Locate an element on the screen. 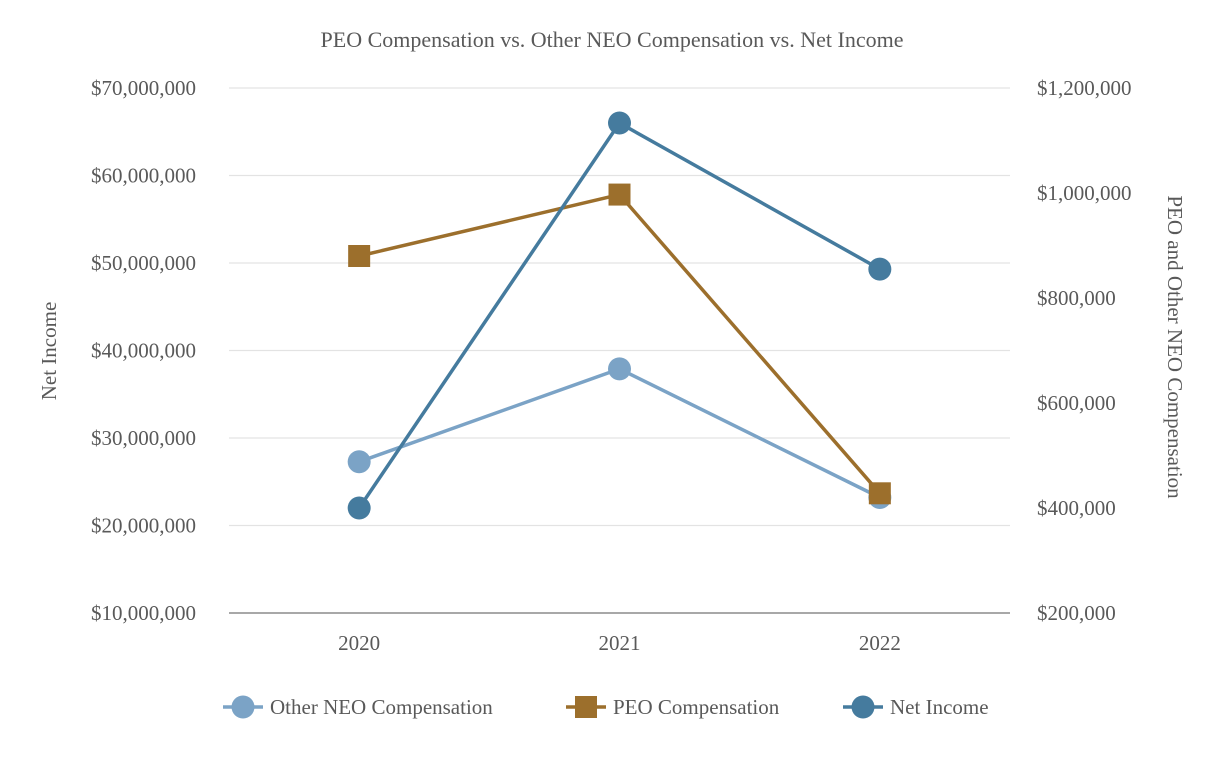 Image resolution: width=1226 pixels, height=760 pixels. right-tick-label: $600,000 is located at coordinates (1076, 403).